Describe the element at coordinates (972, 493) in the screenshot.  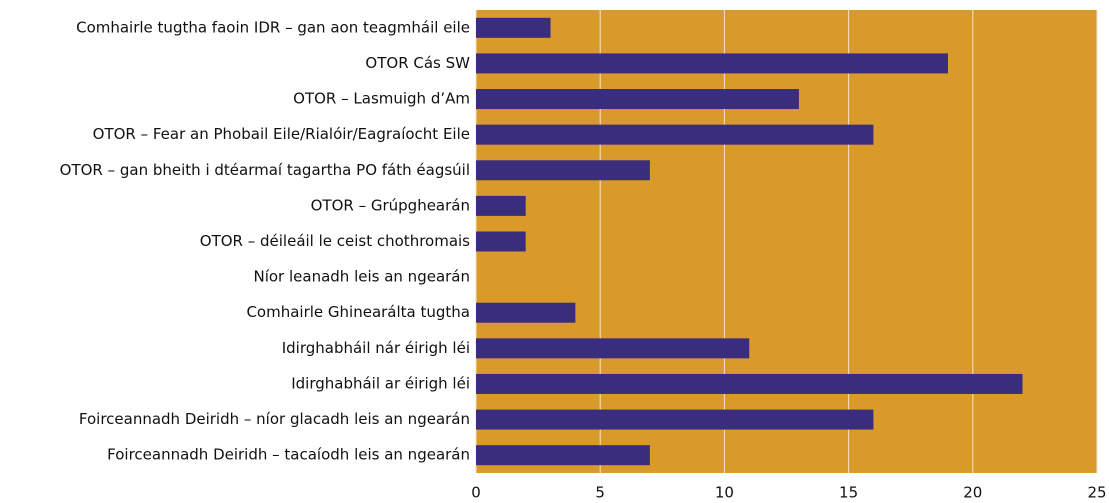
I see `x-tick-label: 20` at that location.